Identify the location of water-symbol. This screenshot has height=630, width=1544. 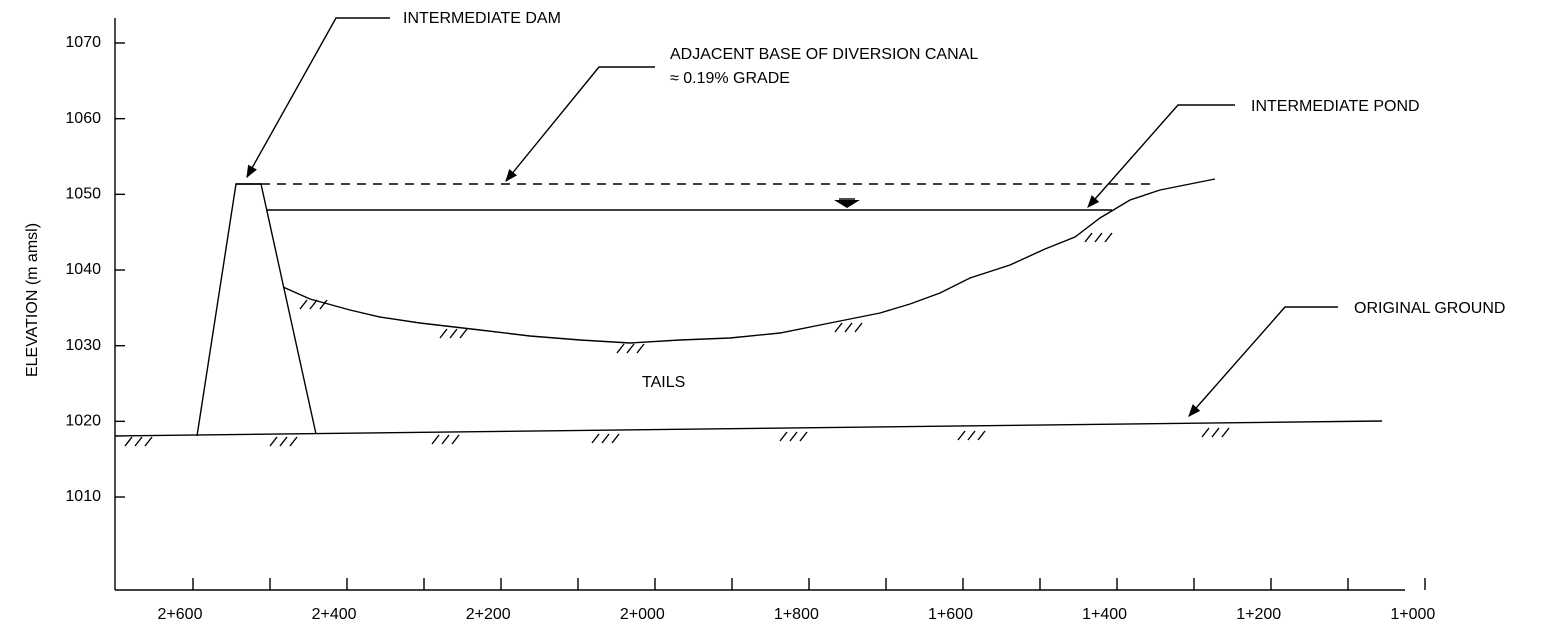
(847, 204).